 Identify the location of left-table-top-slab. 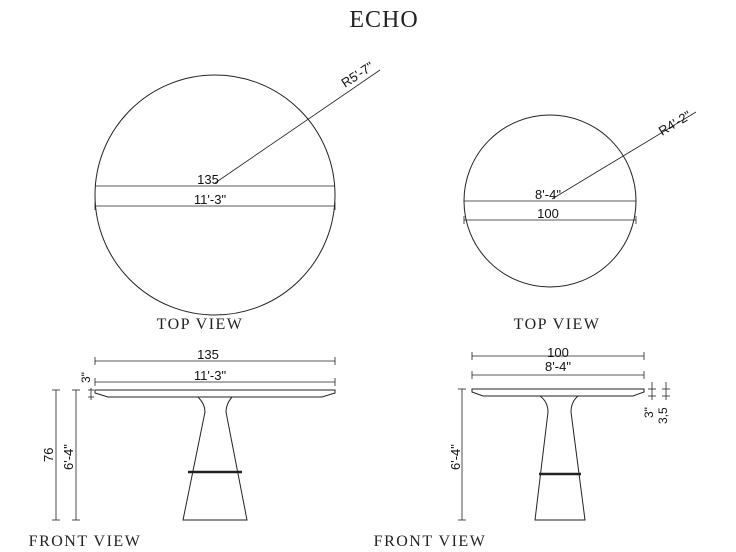
(215, 393).